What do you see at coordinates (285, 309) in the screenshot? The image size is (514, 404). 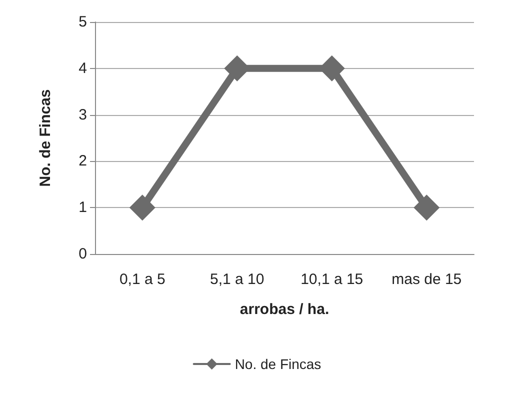 I see `x-axis-title: arrobas / ha.` at bounding box center [285, 309].